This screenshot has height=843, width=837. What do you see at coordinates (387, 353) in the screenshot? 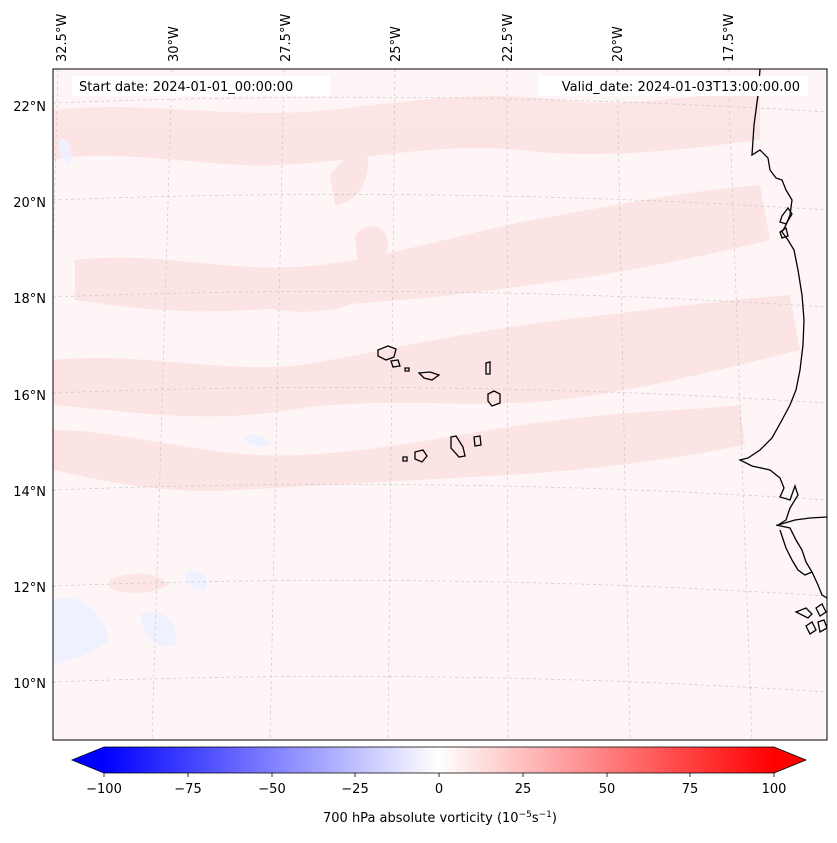
I see `island-santo-antao` at bounding box center [387, 353].